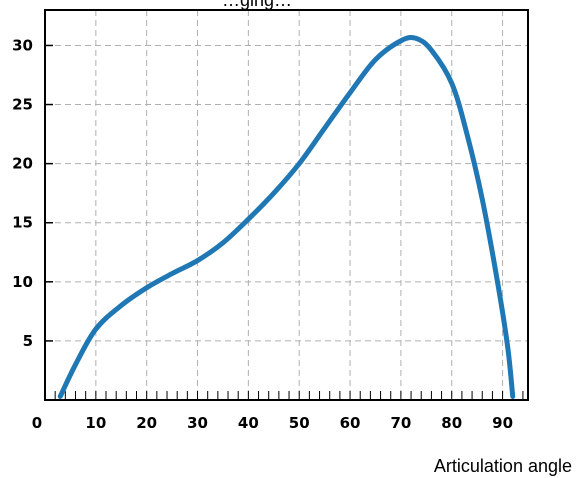 The image size is (576, 478). I want to click on x-tick-label: 80, so click(451, 423).